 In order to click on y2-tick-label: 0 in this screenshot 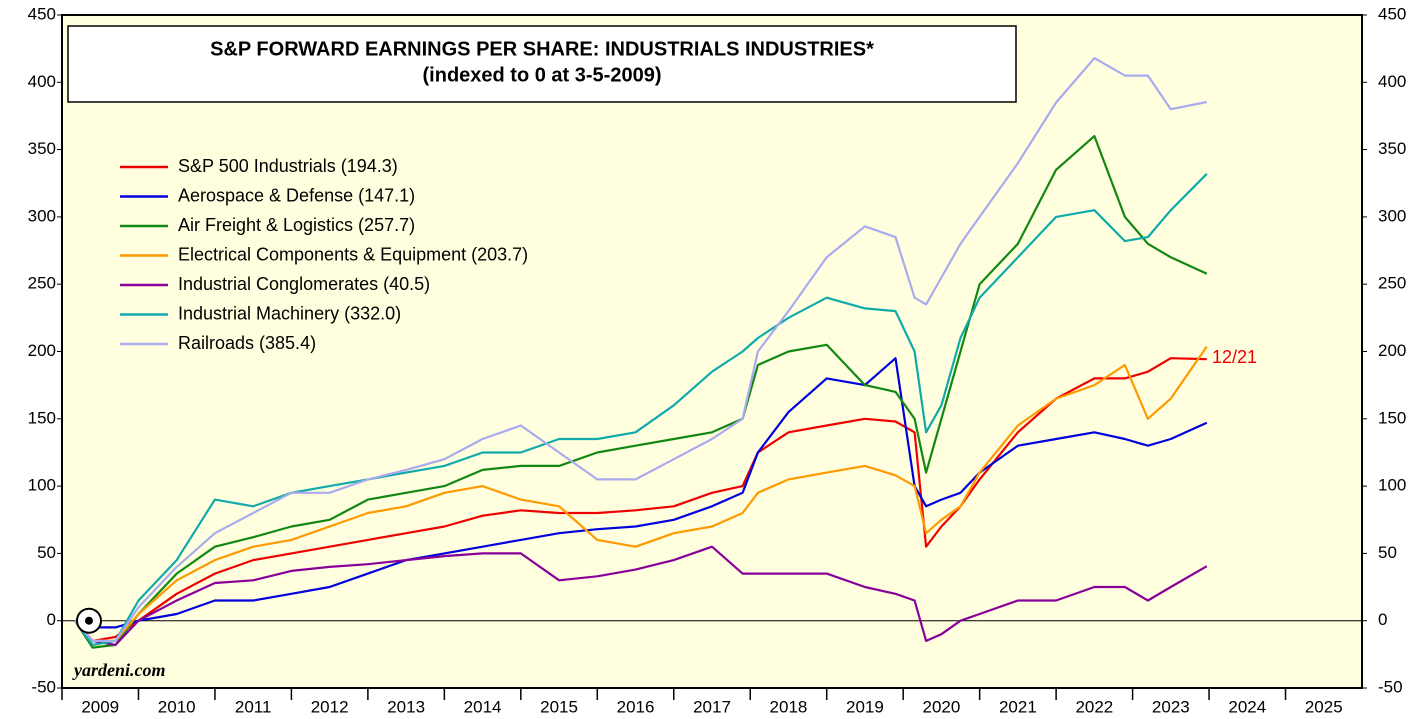, I will do `click(1382, 619)`.